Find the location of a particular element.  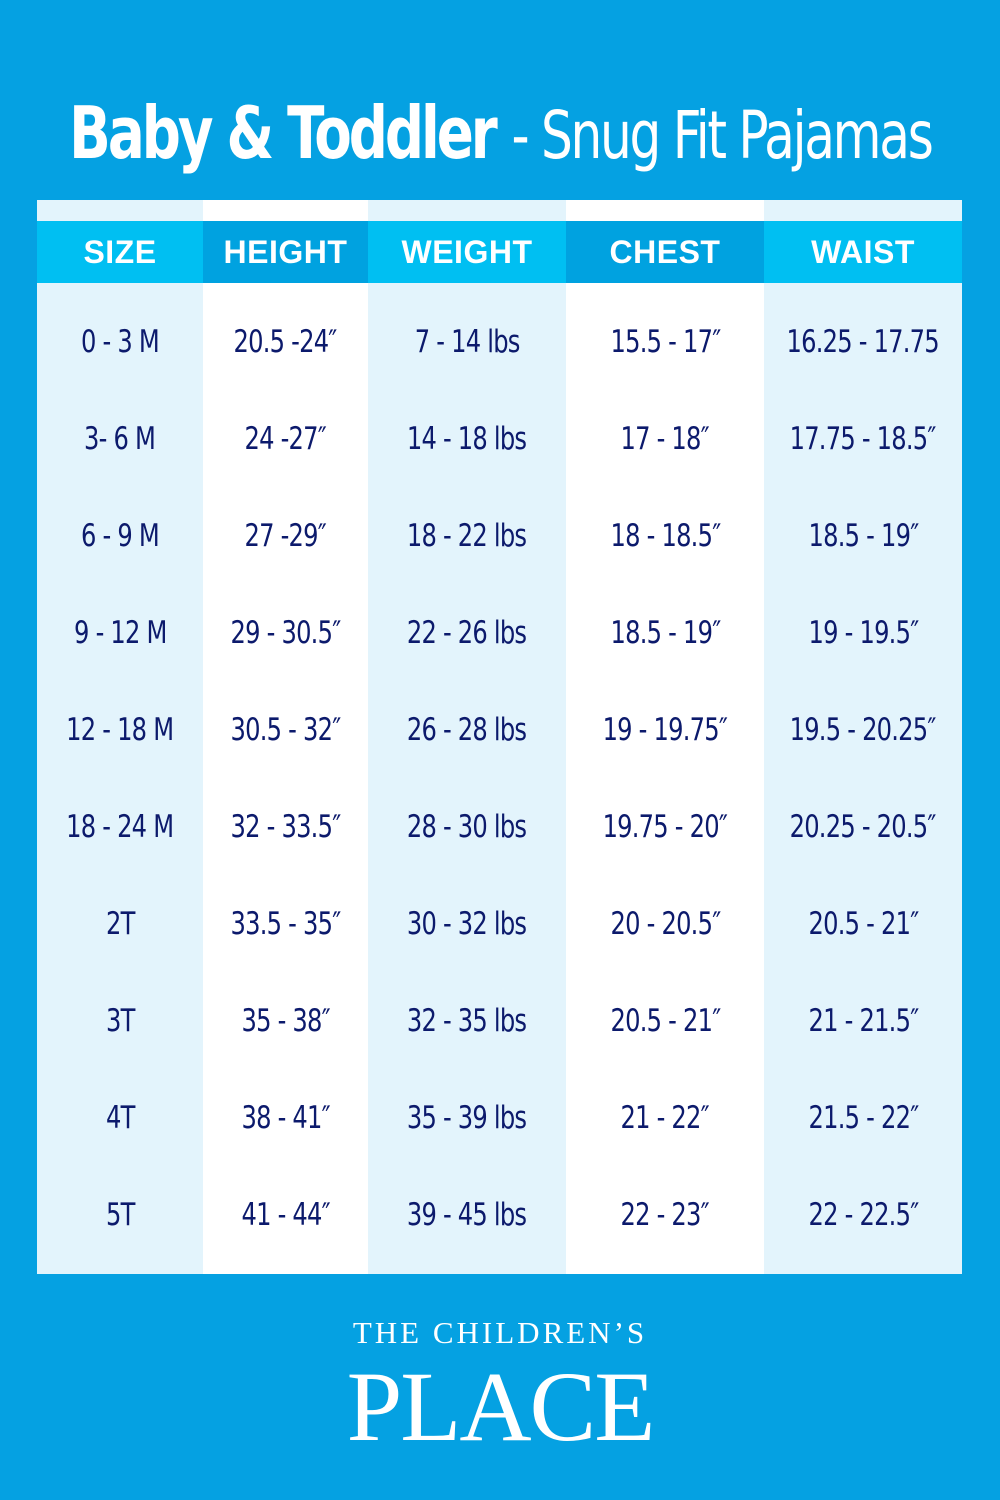

cell-value: 30.5 - 32″ is located at coordinates (286, 729).